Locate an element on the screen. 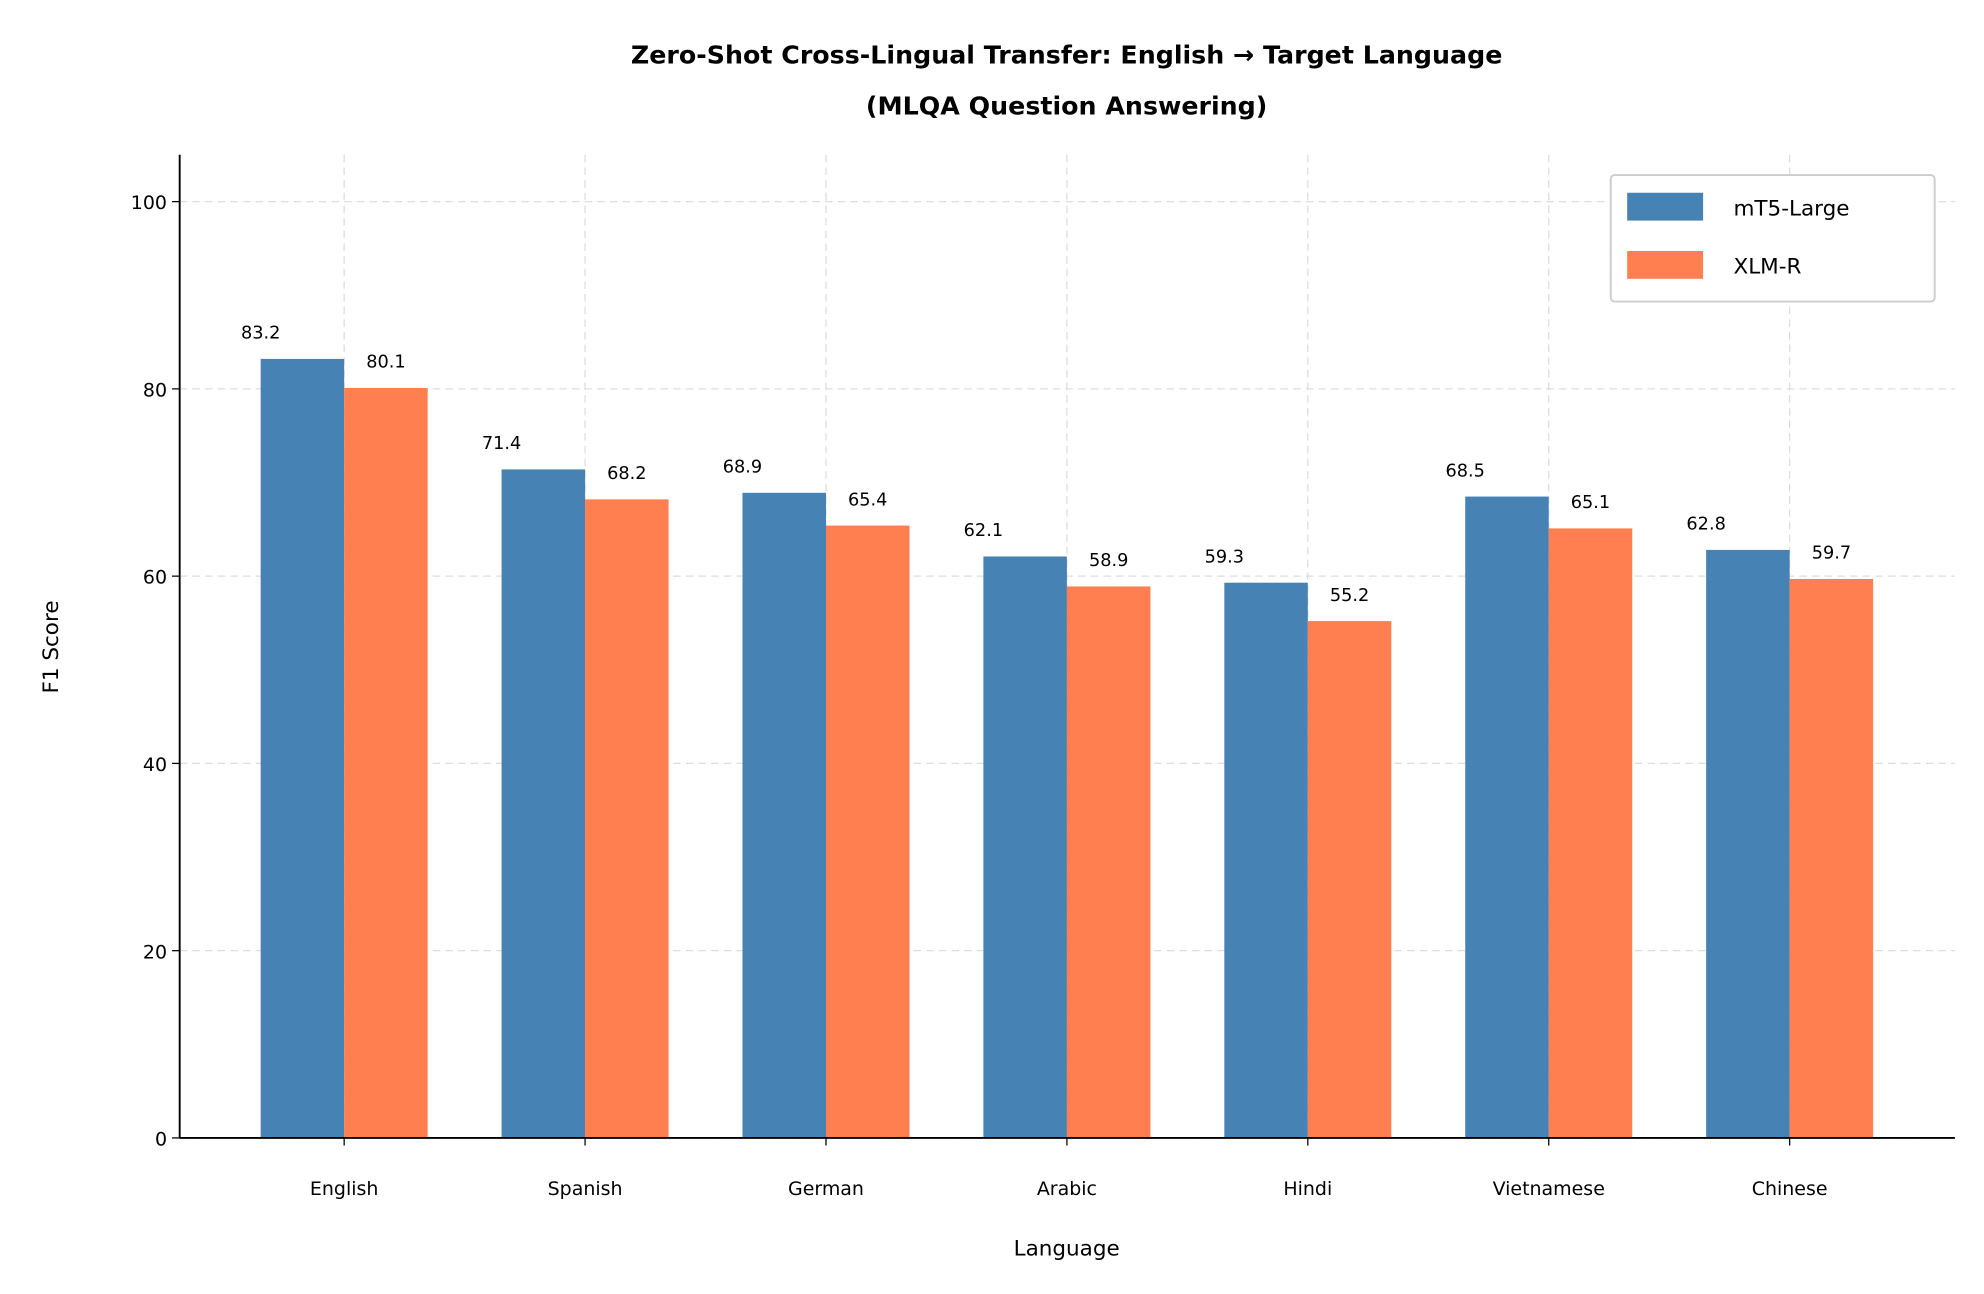 Image resolution: width=1984 pixels, height=1294 pixels. y-axis-label: F1 Score is located at coordinates (51, 646).